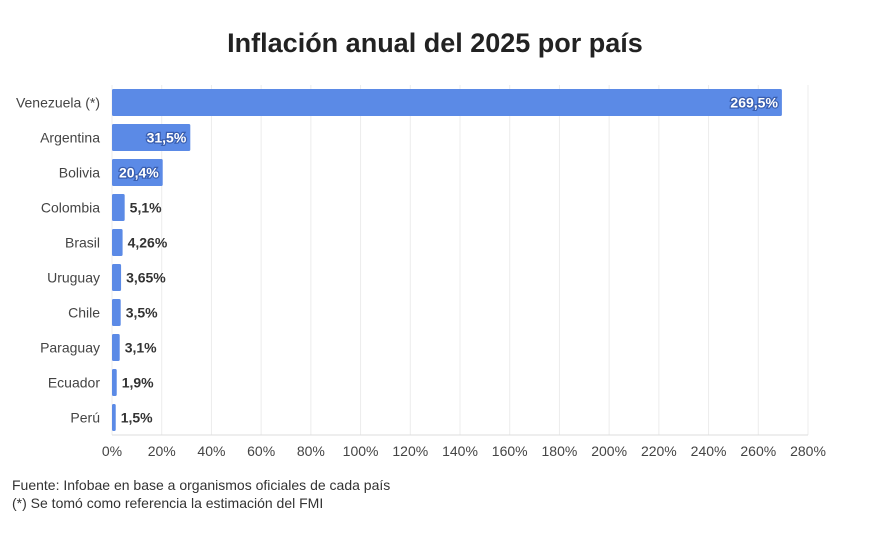 This screenshot has height=534, width=870. I want to click on x-tick-label: 200%, so click(609, 451).